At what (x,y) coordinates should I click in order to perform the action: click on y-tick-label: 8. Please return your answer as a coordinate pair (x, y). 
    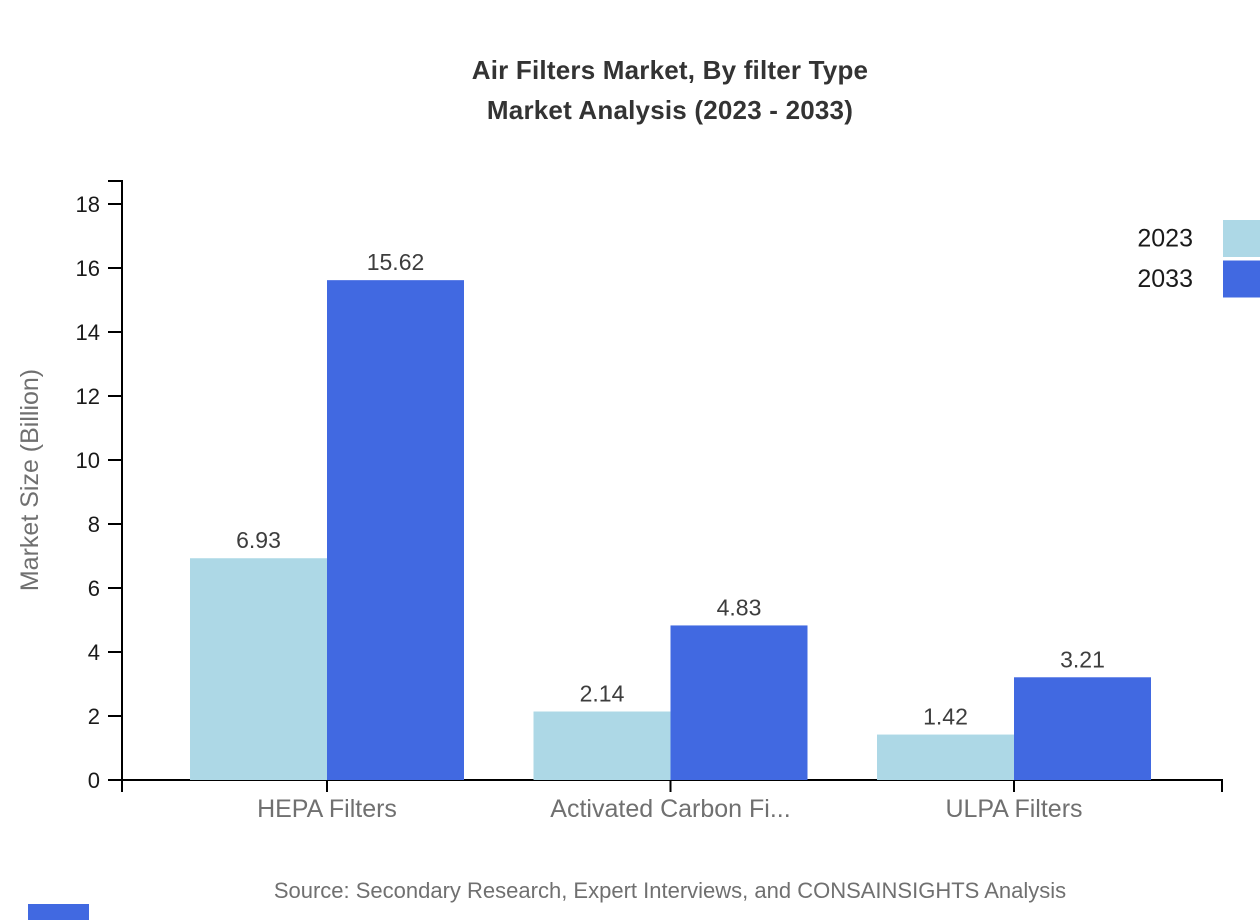
    Looking at the image, I should click on (94, 524).